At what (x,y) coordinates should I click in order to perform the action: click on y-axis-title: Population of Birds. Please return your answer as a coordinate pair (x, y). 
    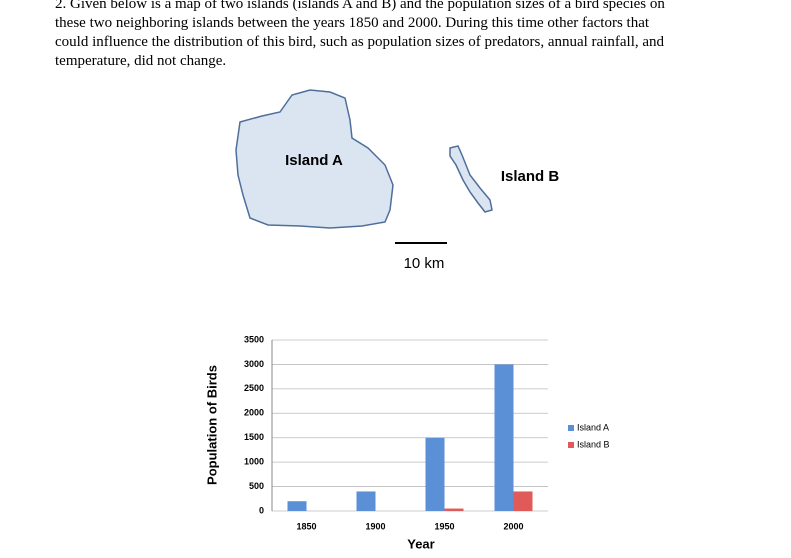
    Looking at the image, I should click on (211, 425).